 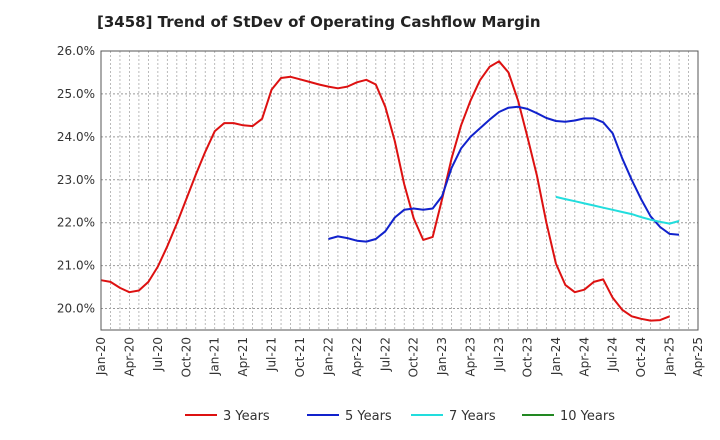 What do you see at coordinates (698, 357) in the screenshot?
I see `x-tick-label: Apr-25` at bounding box center [698, 357].